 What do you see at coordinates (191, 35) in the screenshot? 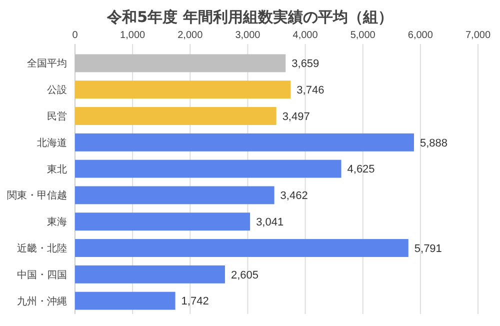
I see `x-tick-label: 2,000` at bounding box center [191, 35].